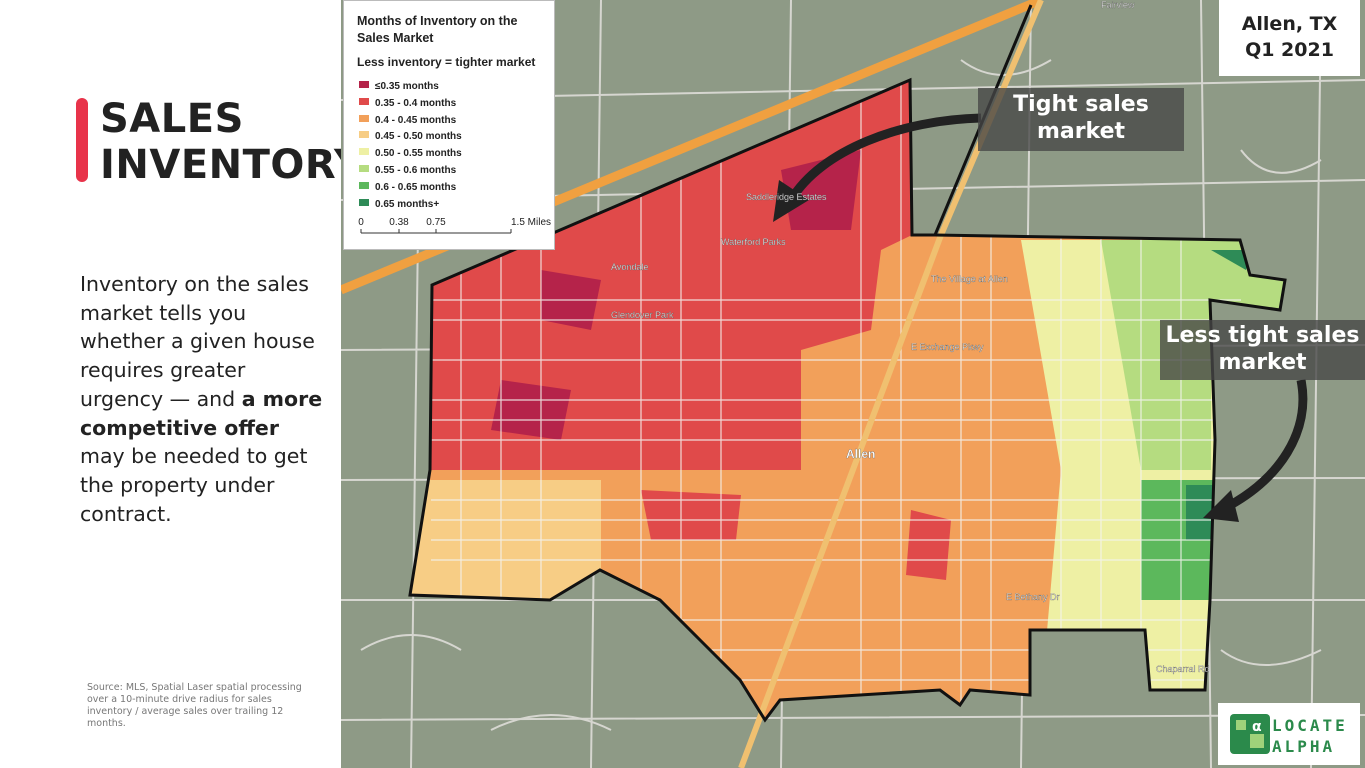 This screenshot has height=768, width=1365. I want to click on logo-word: ALPHA, so click(1304, 746).